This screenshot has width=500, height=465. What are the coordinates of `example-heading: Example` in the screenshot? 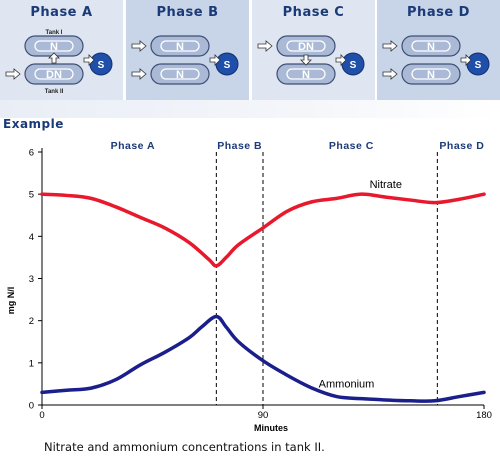 It's located at (33, 124).